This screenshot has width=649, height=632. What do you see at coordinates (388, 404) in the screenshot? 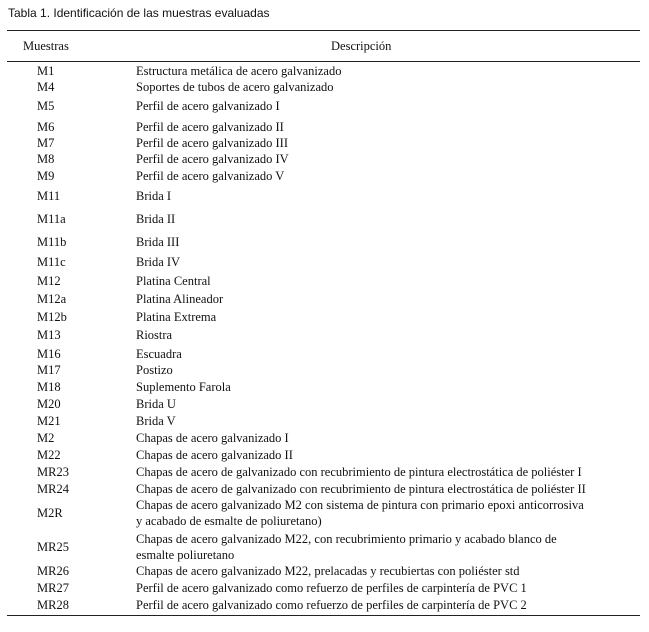
I see `sample-description: Brida U` at bounding box center [388, 404].